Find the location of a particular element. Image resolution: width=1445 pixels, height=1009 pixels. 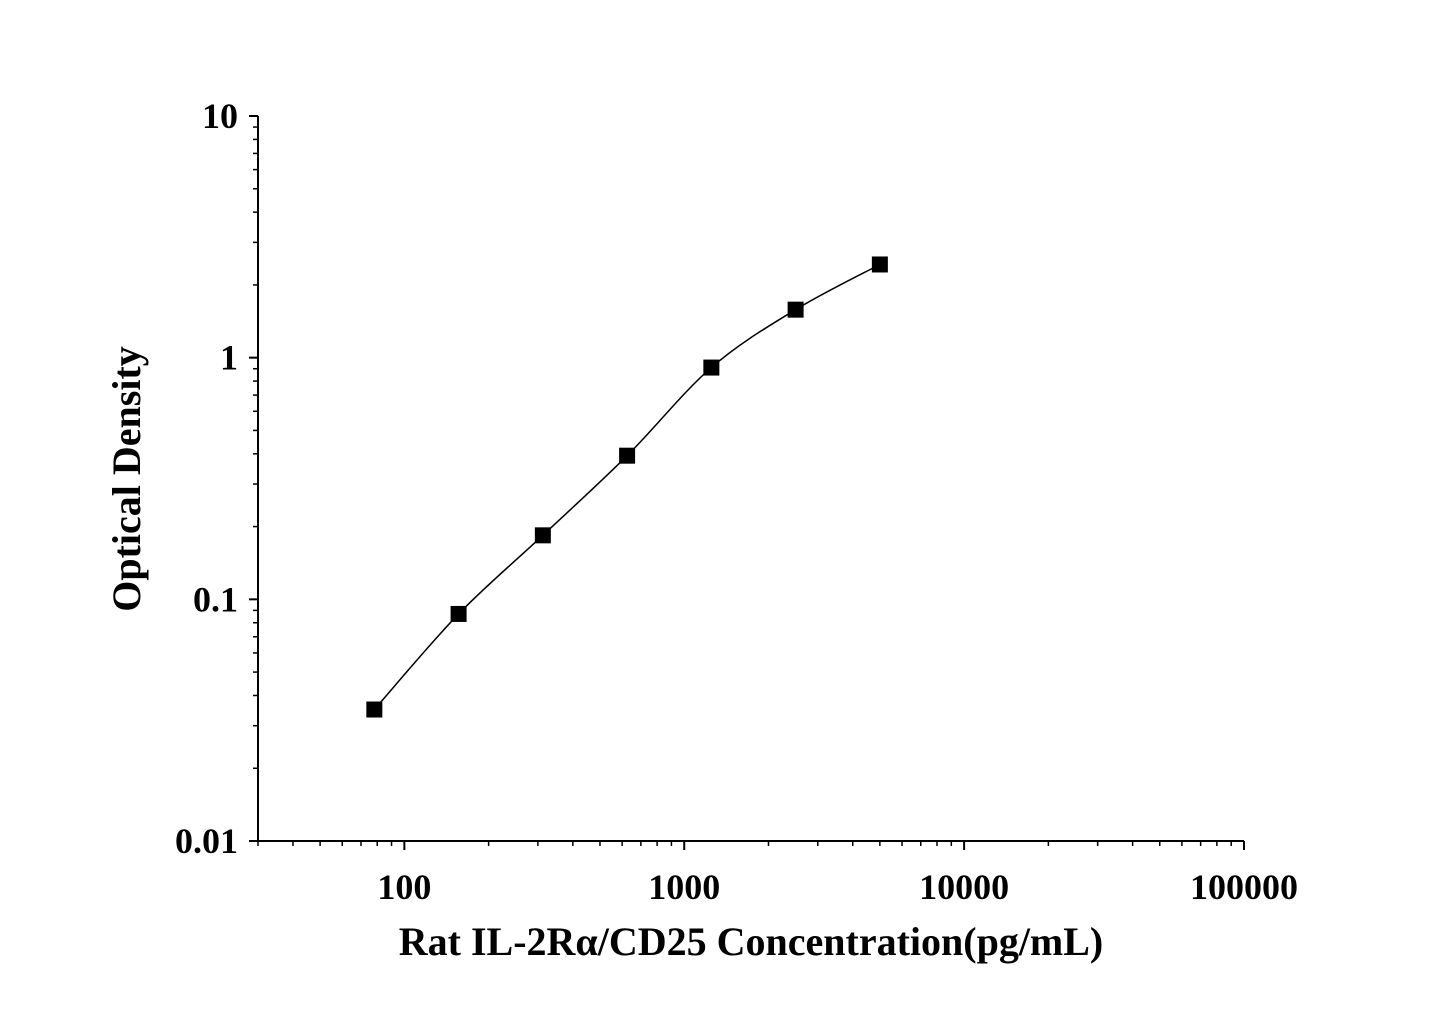

x-tick-label: 100000 is located at coordinates (1244, 887).